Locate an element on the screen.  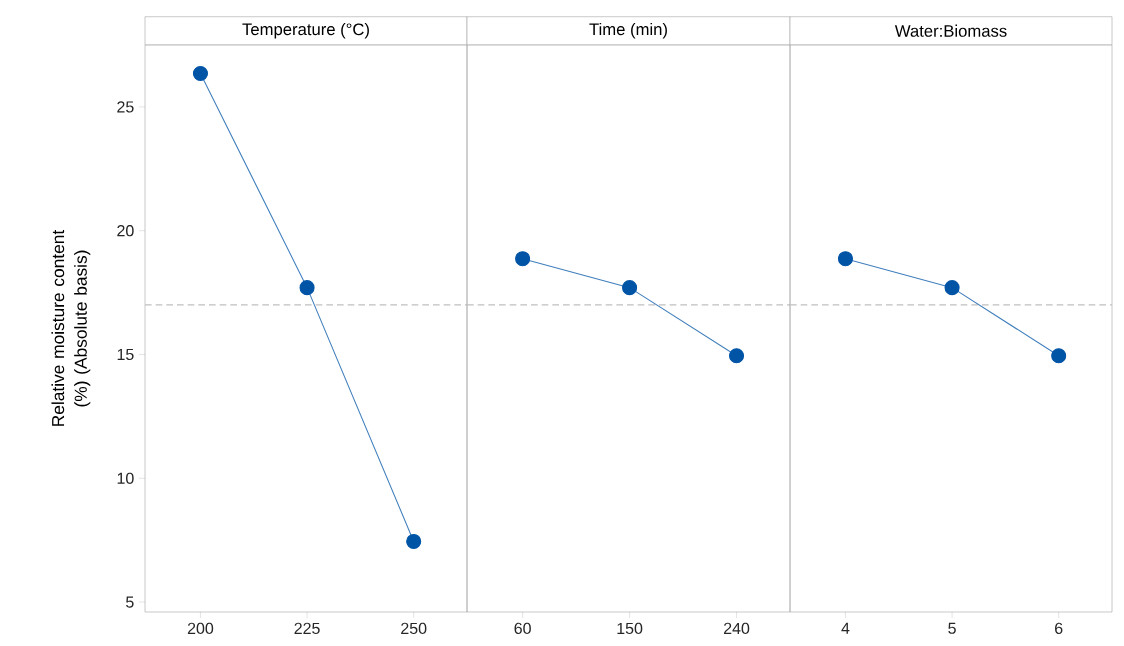
x-tick-label: 150 is located at coordinates (630, 628).